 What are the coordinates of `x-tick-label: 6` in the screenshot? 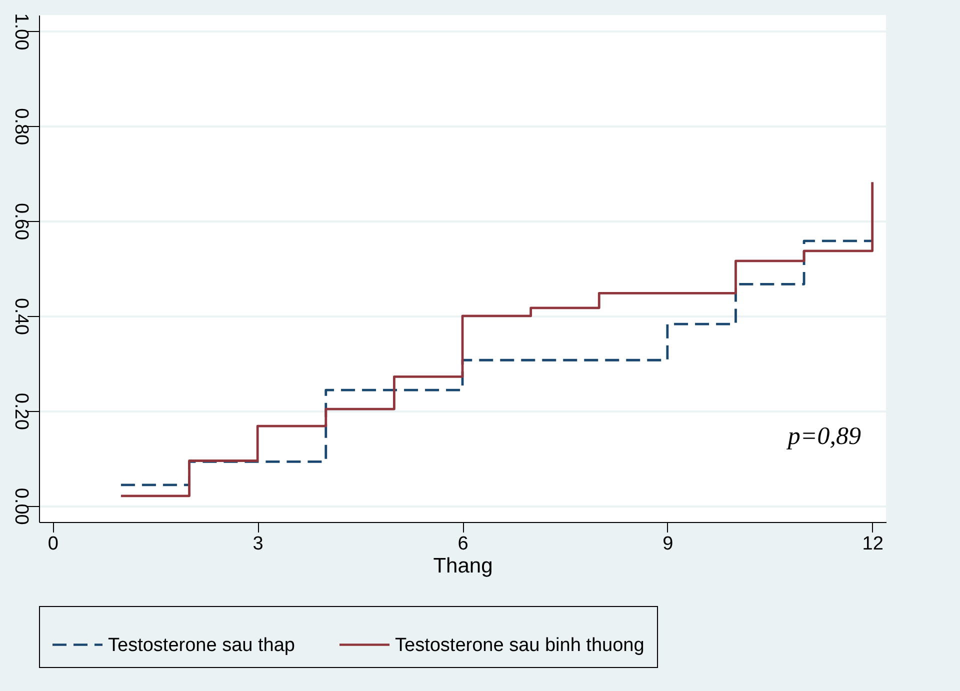 It's located at (463, 544).